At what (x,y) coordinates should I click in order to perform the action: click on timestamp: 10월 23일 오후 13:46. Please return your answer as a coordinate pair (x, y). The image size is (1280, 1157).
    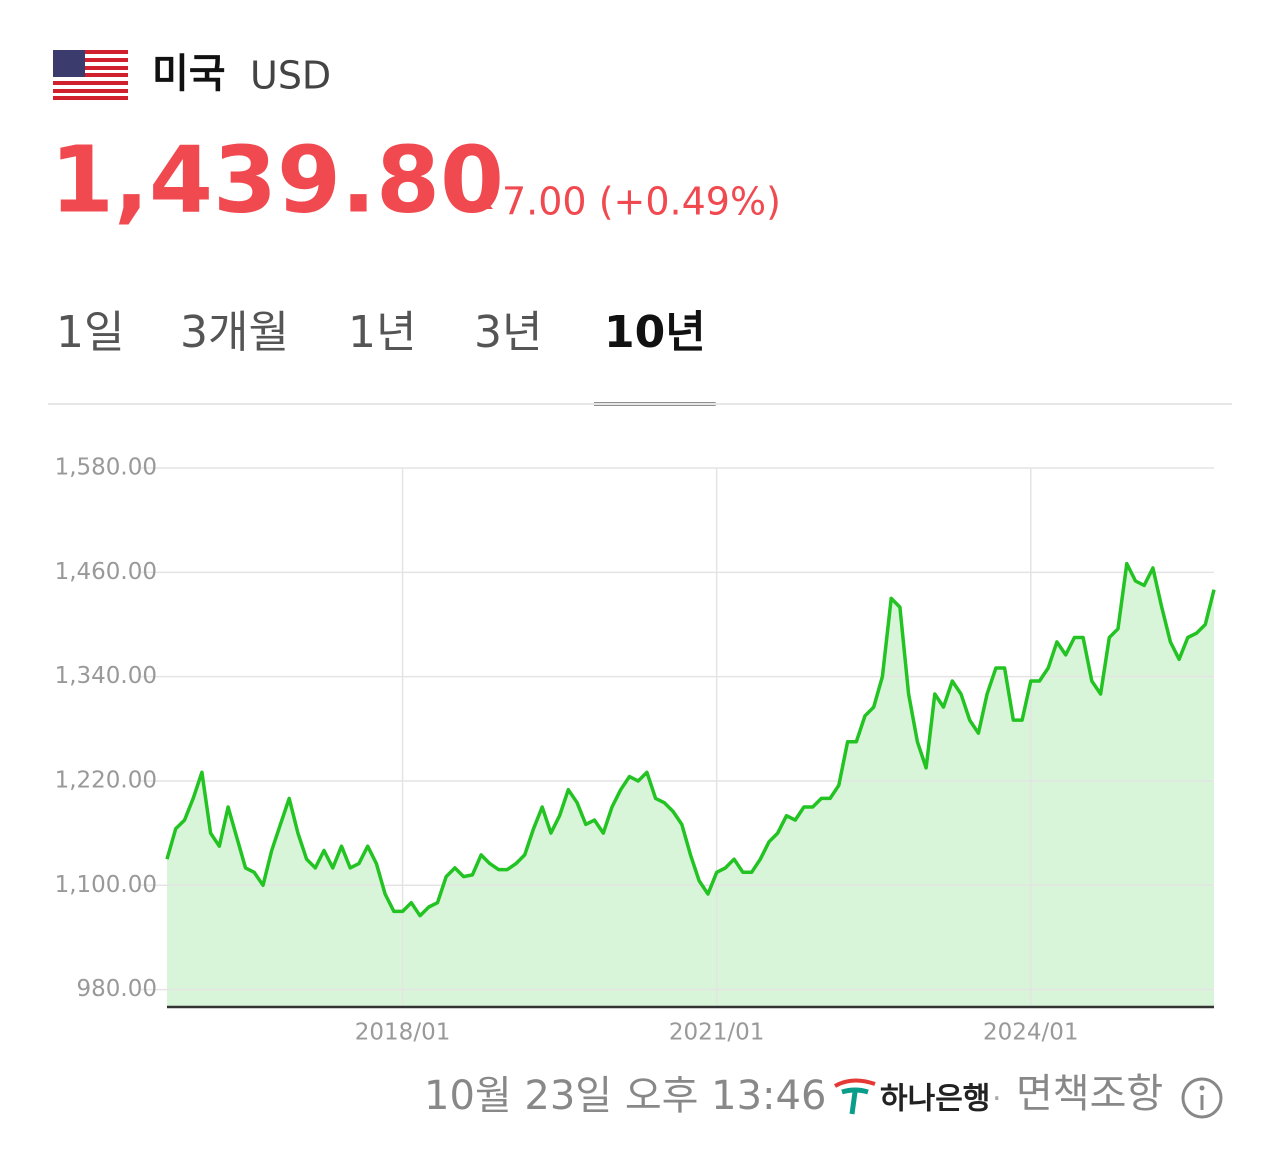
    Looking at the image, I should click on (625, 1096).